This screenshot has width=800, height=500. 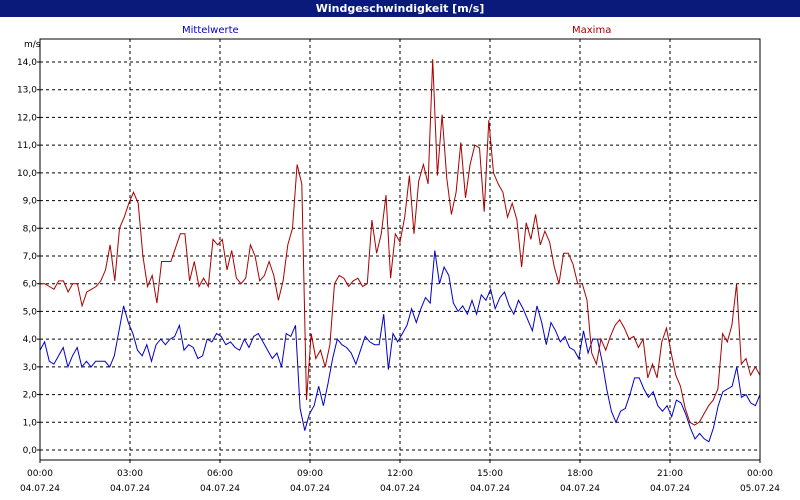 What do you see at coordinates (30, 368) in the screenshot?
I see `y-tick-label: 3,0` at bounding box center [30, 368].